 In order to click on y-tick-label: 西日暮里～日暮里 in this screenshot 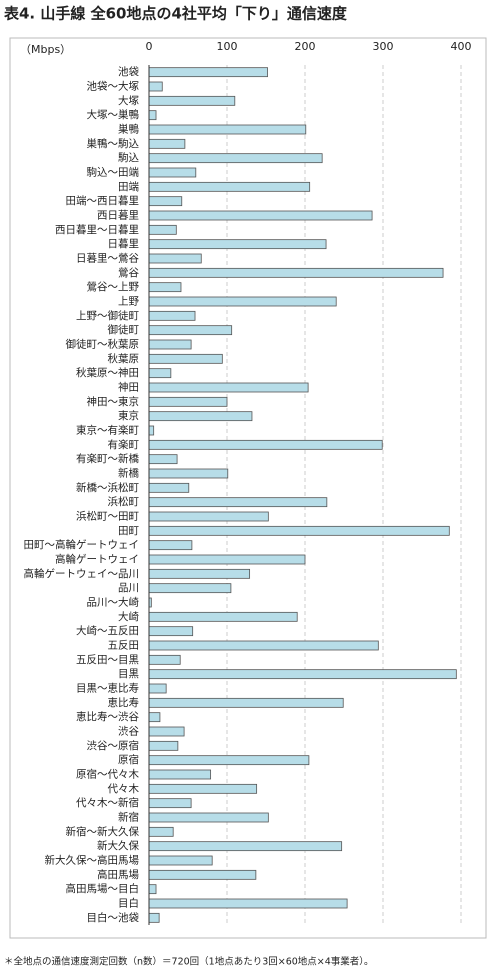, I will do `click(97, 229)`.